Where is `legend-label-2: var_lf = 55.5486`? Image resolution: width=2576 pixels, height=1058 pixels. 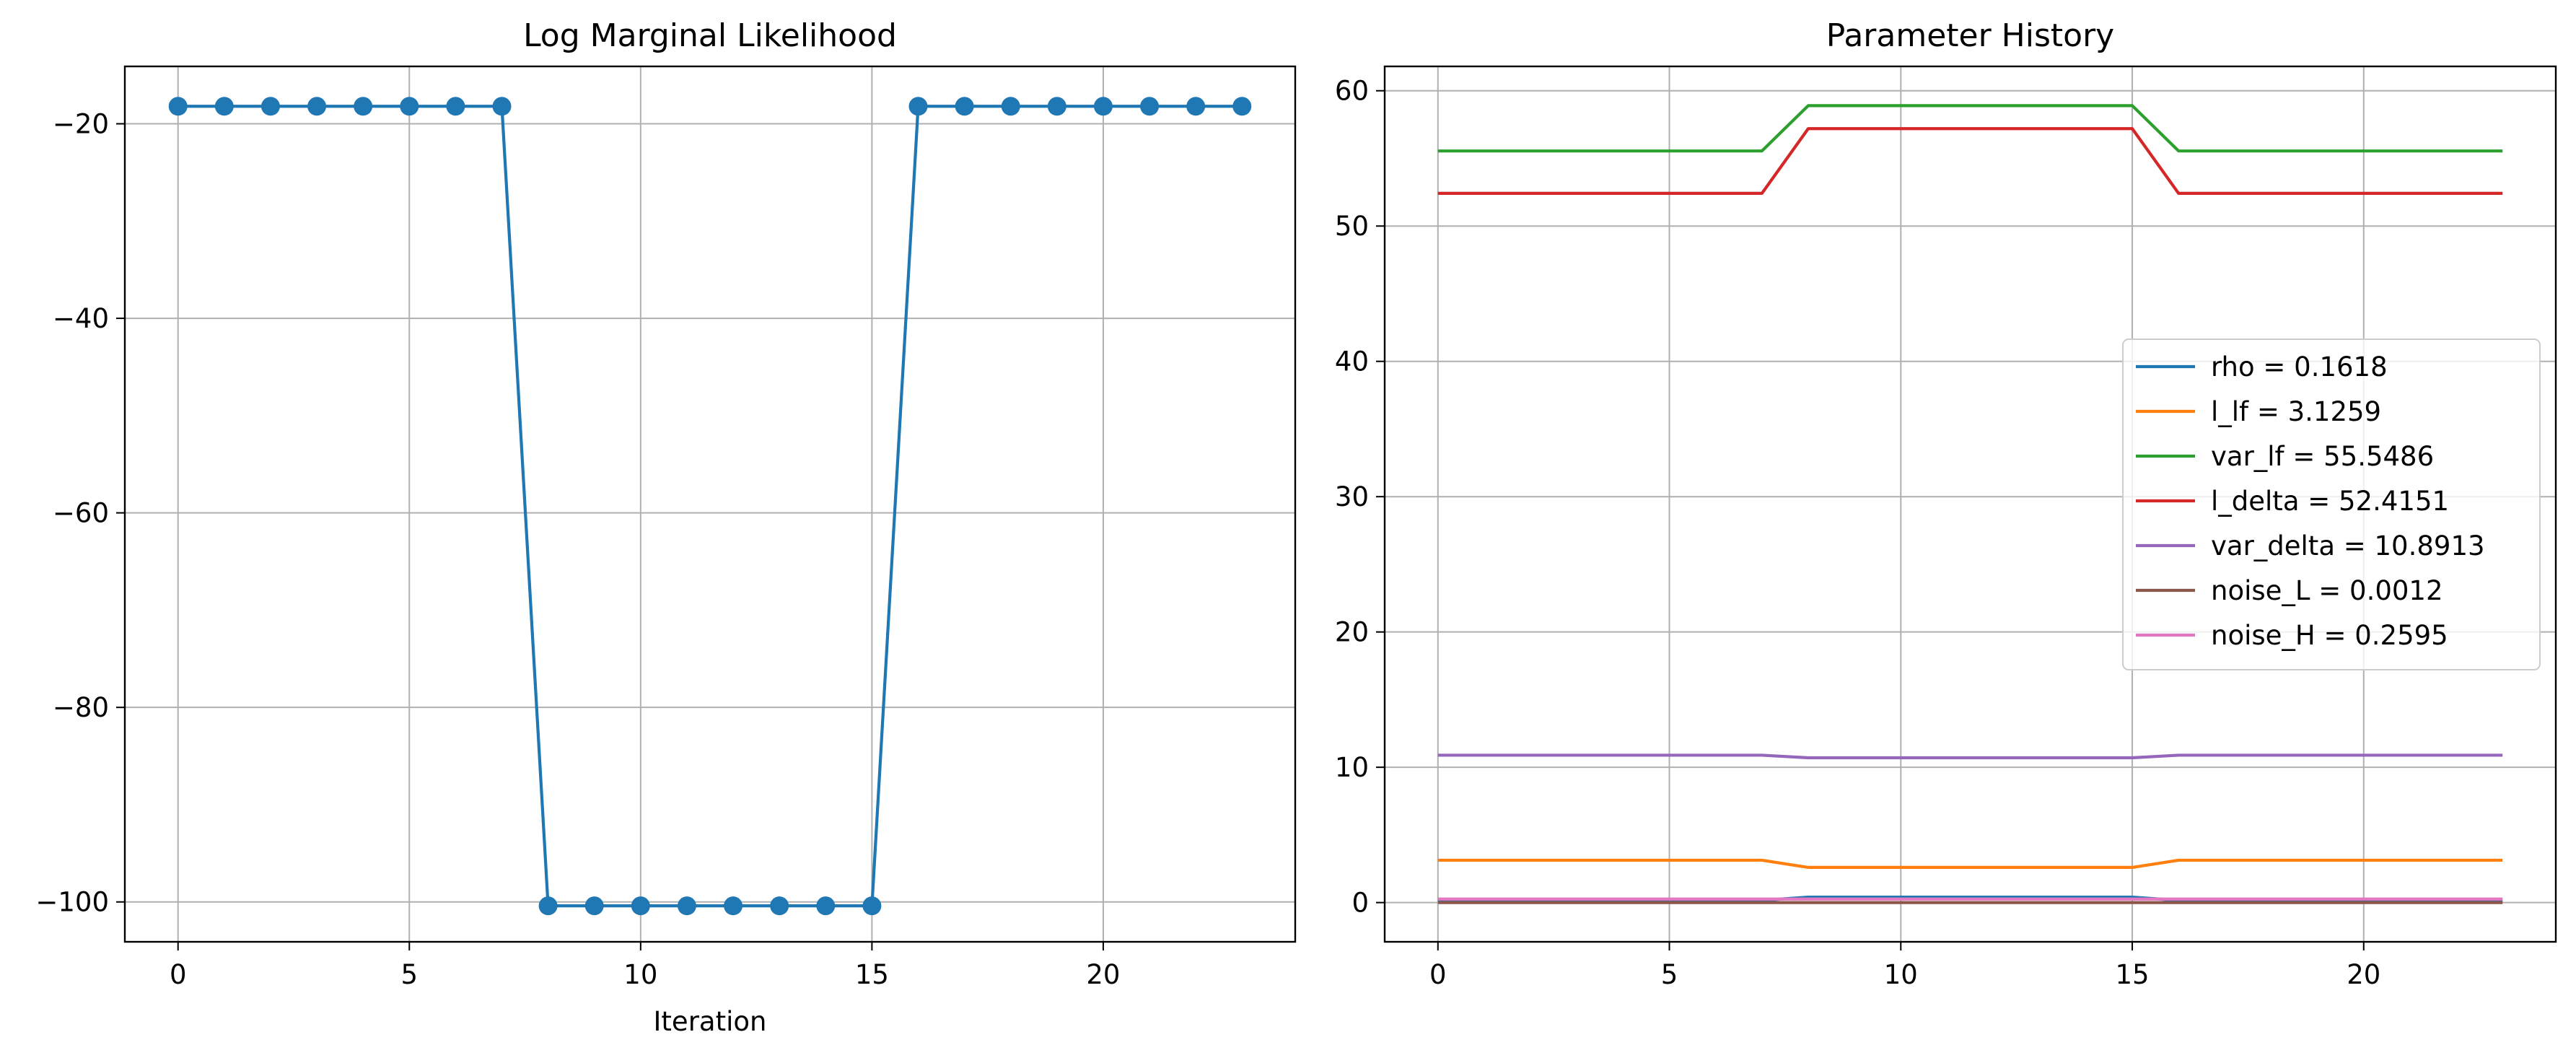 legend-label-2: var_lf = 55.5486 is located at coordinates (2322, 456).